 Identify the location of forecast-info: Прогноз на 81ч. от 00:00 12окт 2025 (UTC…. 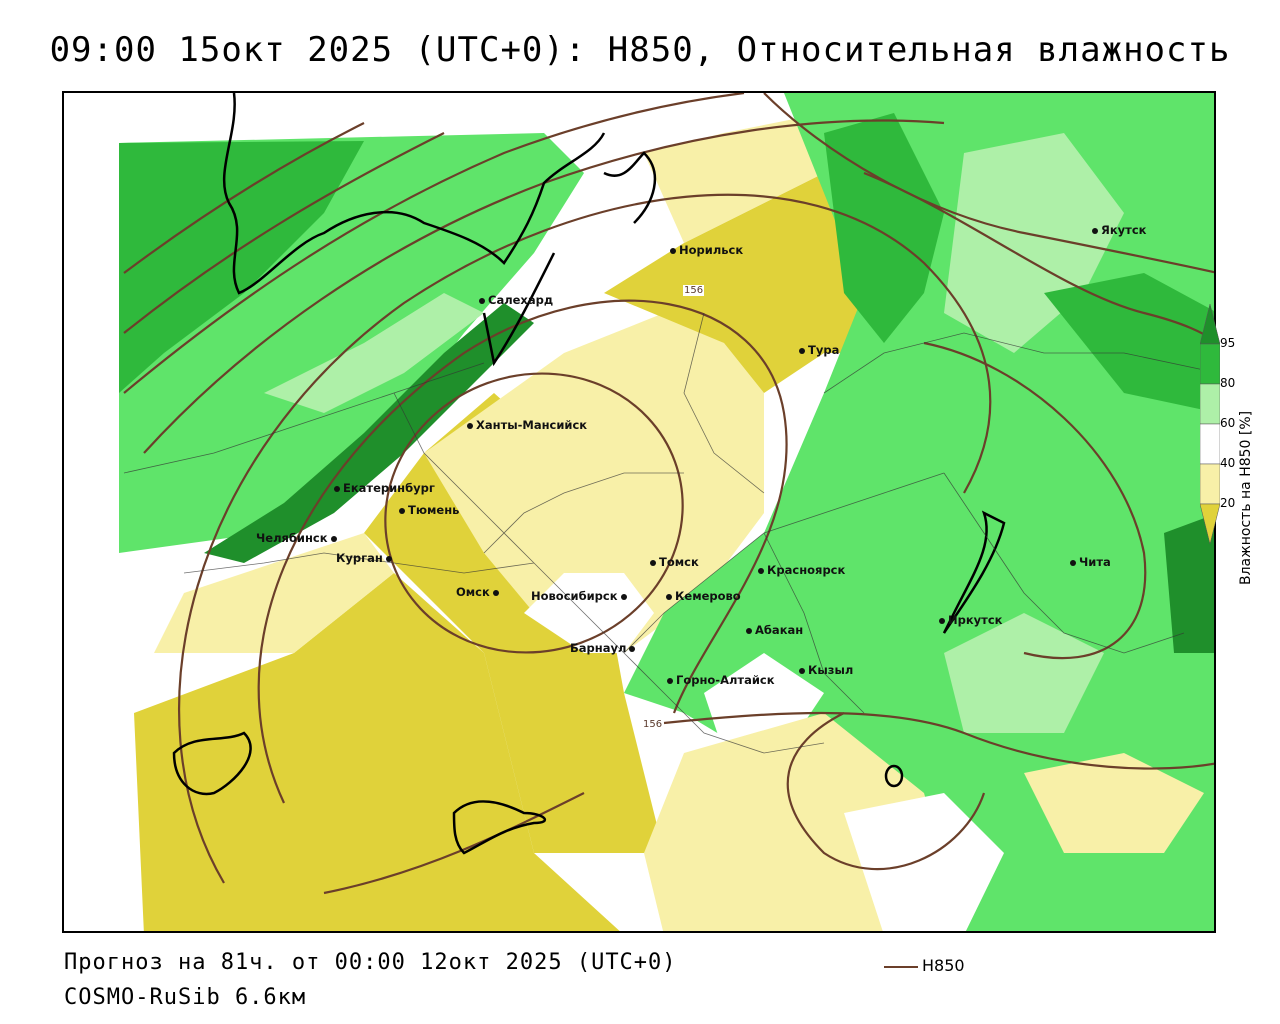
(370, 962).